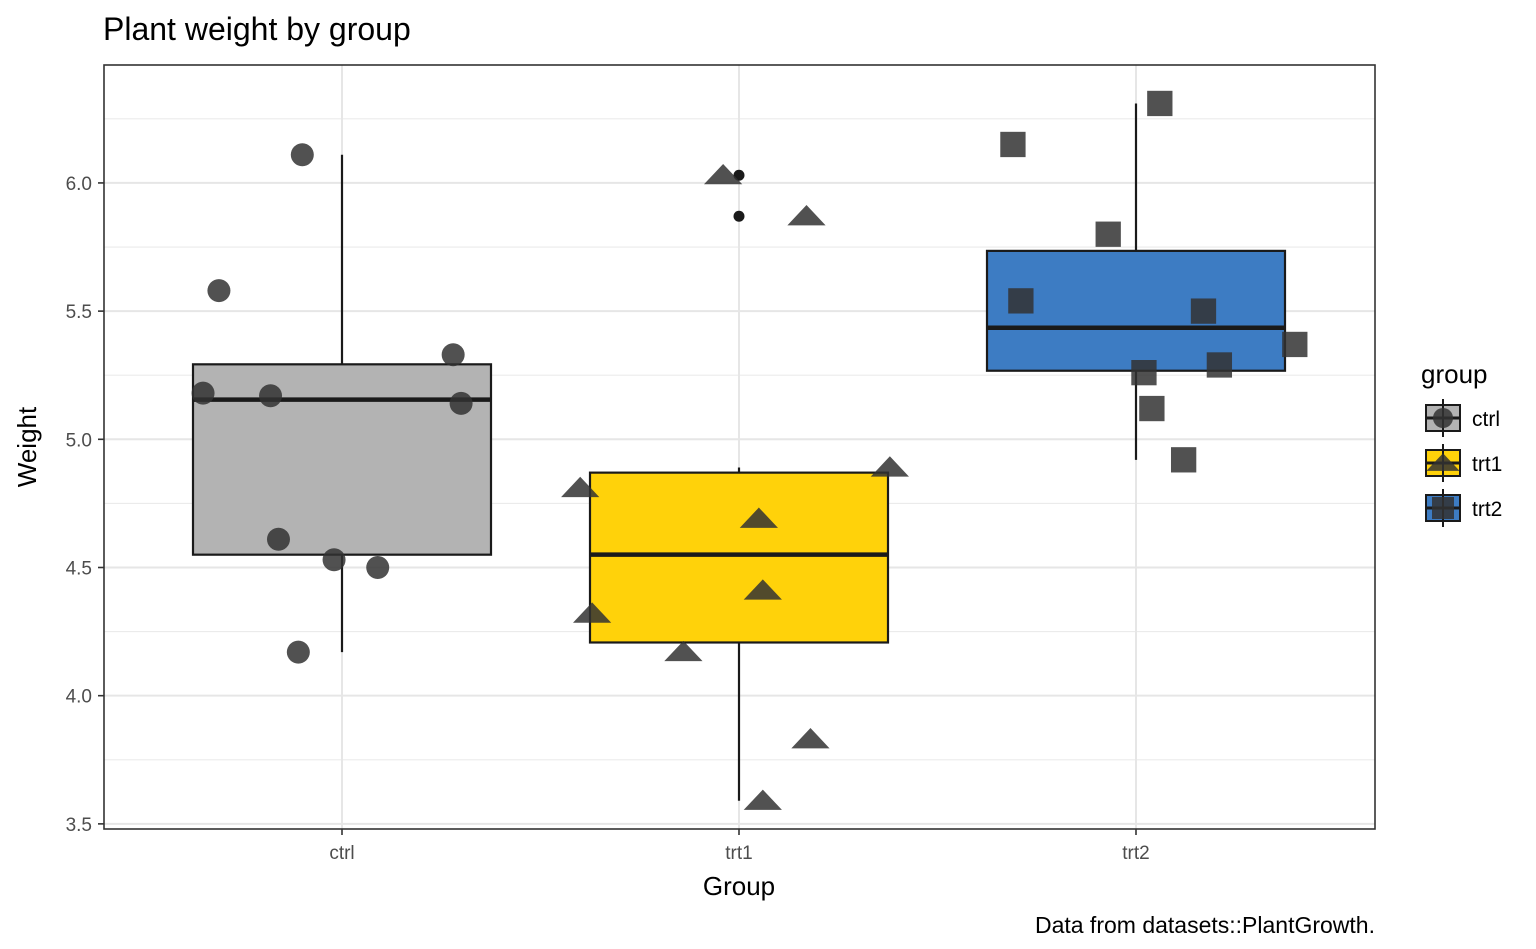  What do you see at coordinates (1135, 853) in the screenshot?
I see `x-tick-label: trt2` at bounding box center [1135, 853].